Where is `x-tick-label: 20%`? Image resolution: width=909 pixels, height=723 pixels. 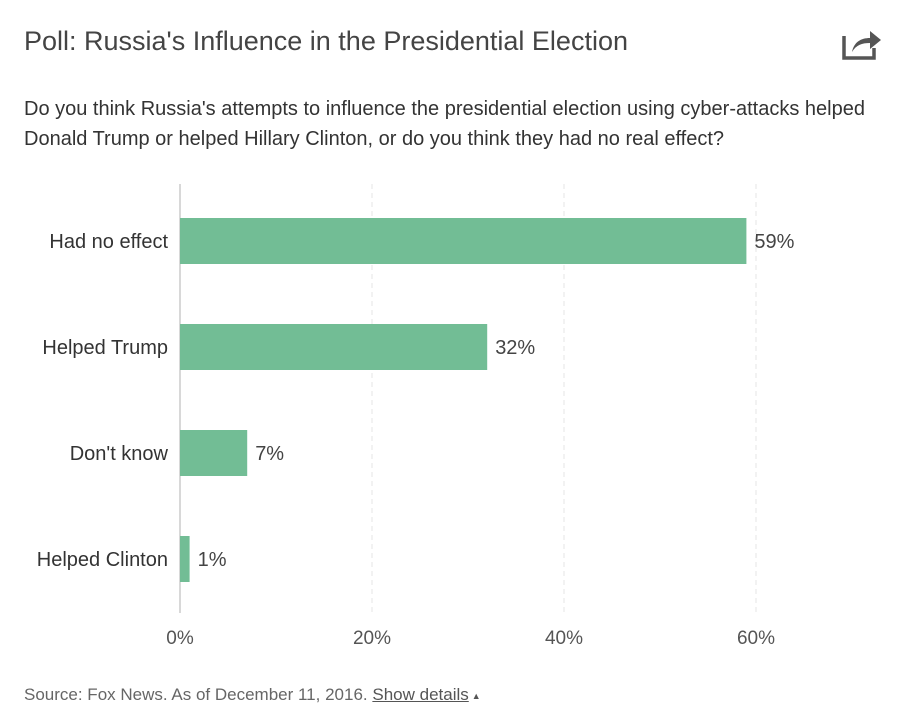 x-tick-label: 20% is located at coordinates (372, 638).